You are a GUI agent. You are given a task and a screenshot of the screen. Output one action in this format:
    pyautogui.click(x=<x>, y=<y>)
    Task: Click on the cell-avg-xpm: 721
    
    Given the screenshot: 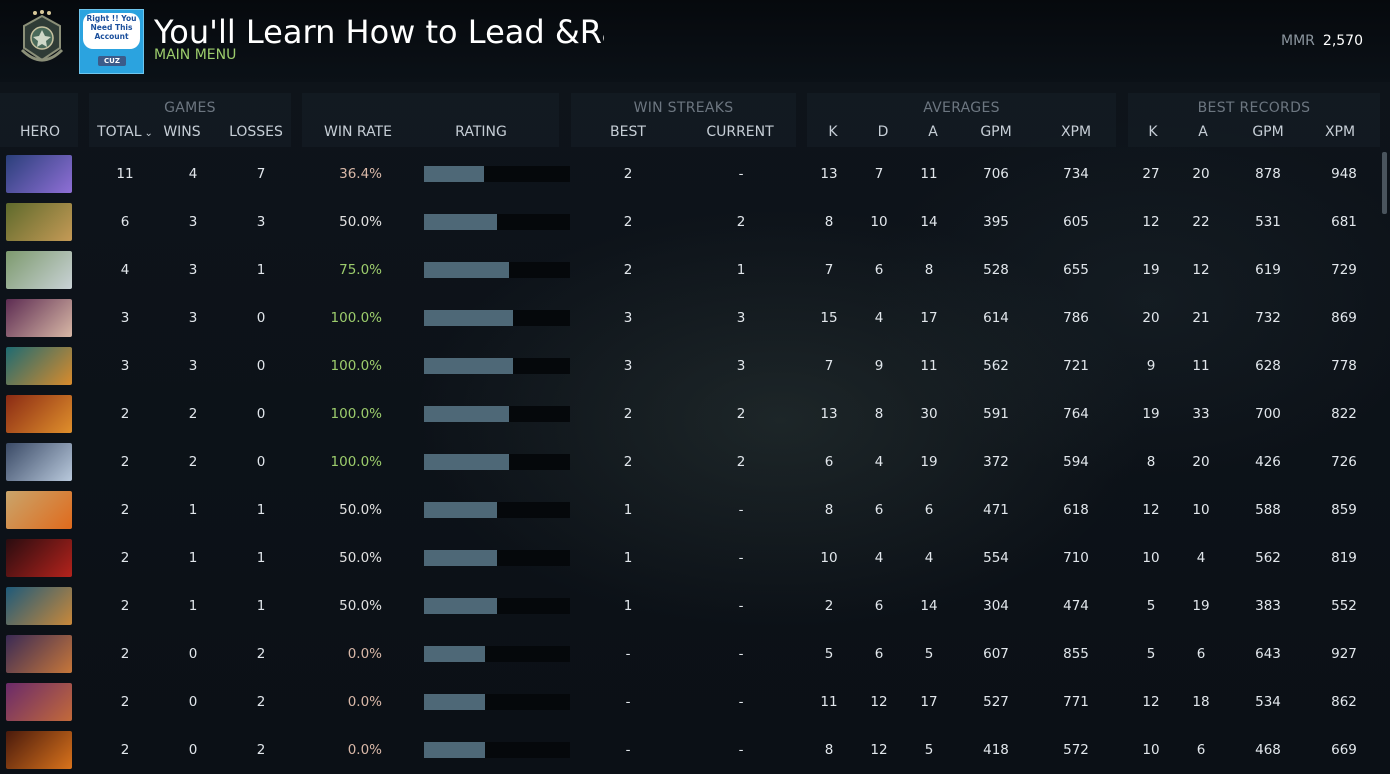 What is the action you would take?
    pyautogui.click(x=1076, y=366)
    